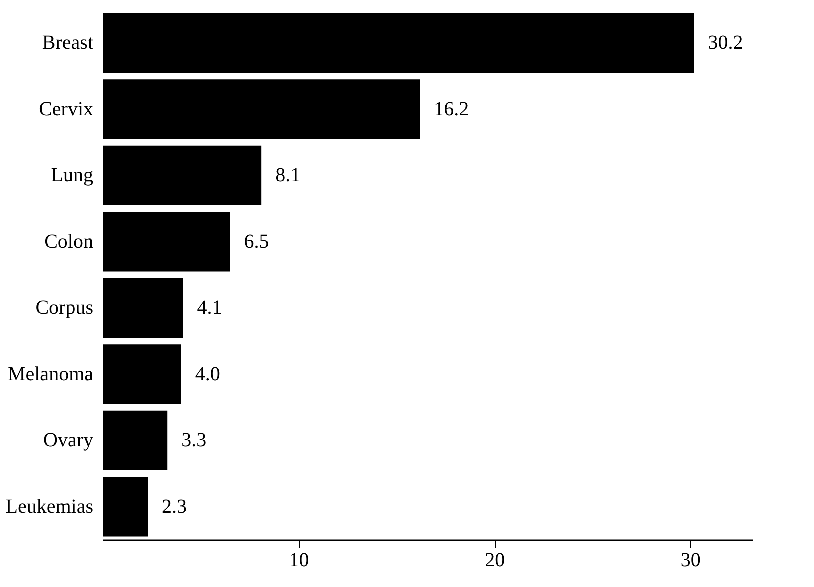 This screenshot has width=814, height=587. What do you see at coordinates (69, 241) in the screenshot?
I see `y-tick-label: Colon` at bounding box center [69, 241].